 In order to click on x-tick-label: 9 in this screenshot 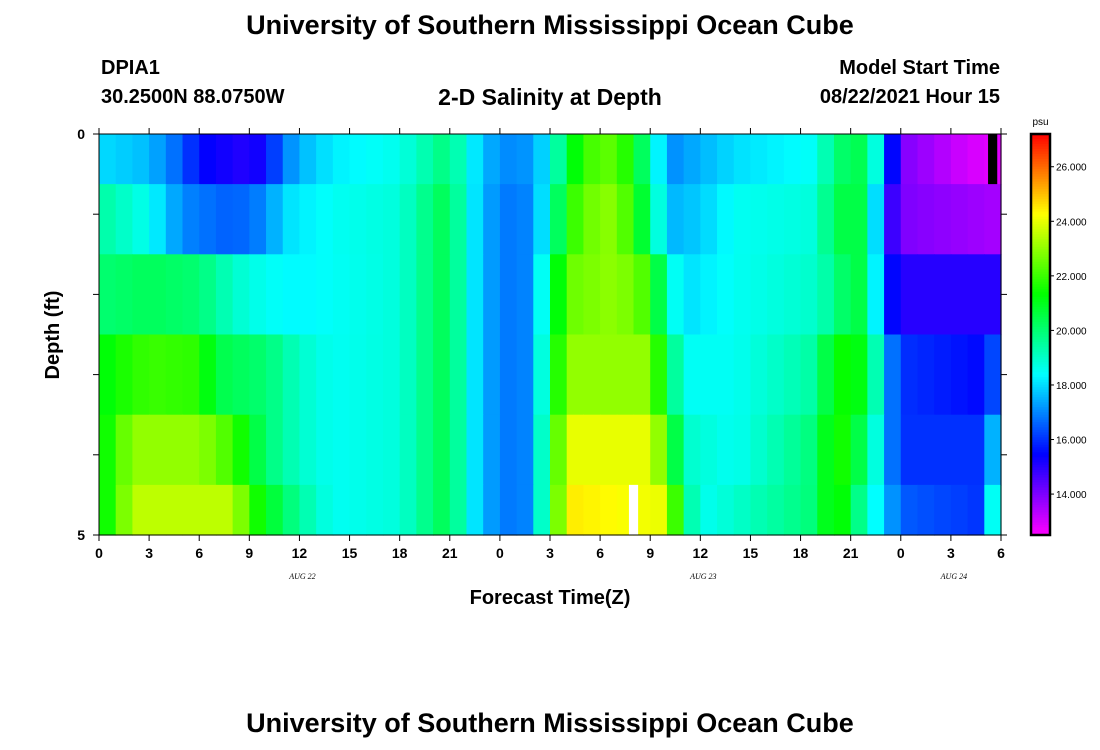, I will do `click(650, 553)`.